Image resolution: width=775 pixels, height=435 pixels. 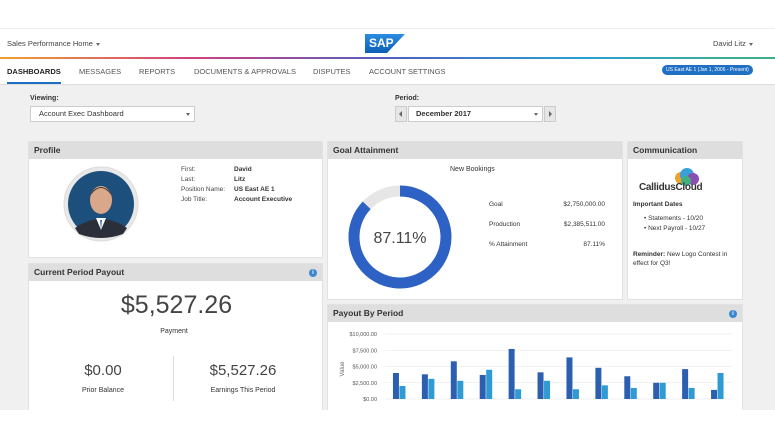 What do you see at coordinates (243, 169) in the screenshot?
I see `field-value: David` at bounding box center [243, 169].